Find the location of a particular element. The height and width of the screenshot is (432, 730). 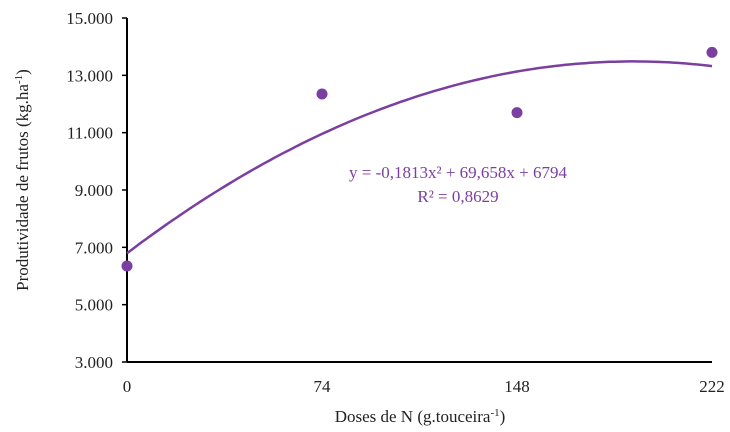

x-axis-label: Doses de N (g.touceira-1) is located at coordinates (420, 416).